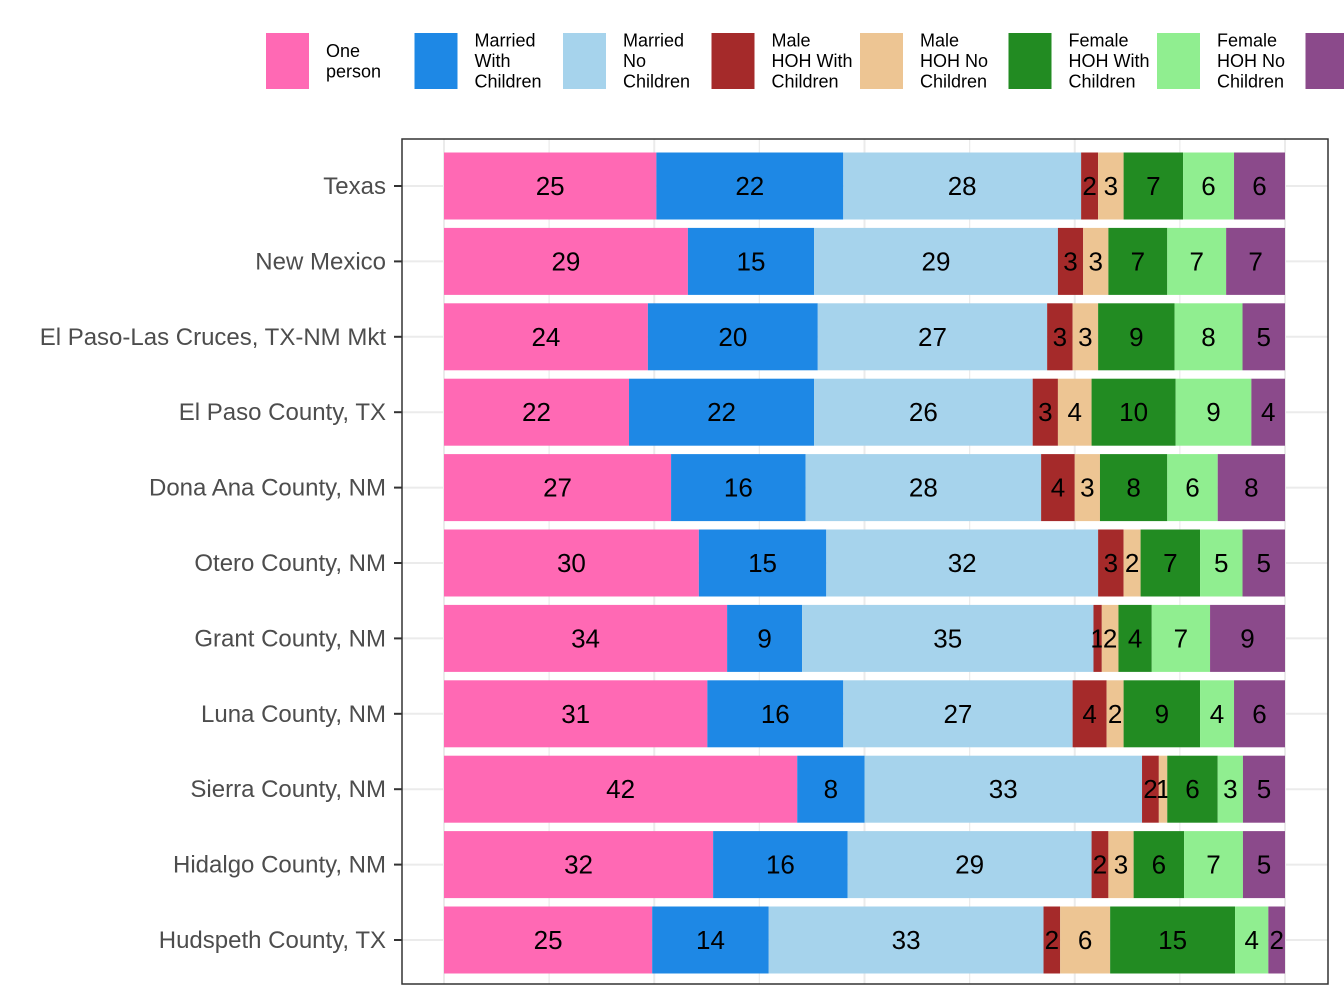 This screenshot has width=1344, height=1008. I want to click on category-label: Luna County, NM, so click(293, 714).